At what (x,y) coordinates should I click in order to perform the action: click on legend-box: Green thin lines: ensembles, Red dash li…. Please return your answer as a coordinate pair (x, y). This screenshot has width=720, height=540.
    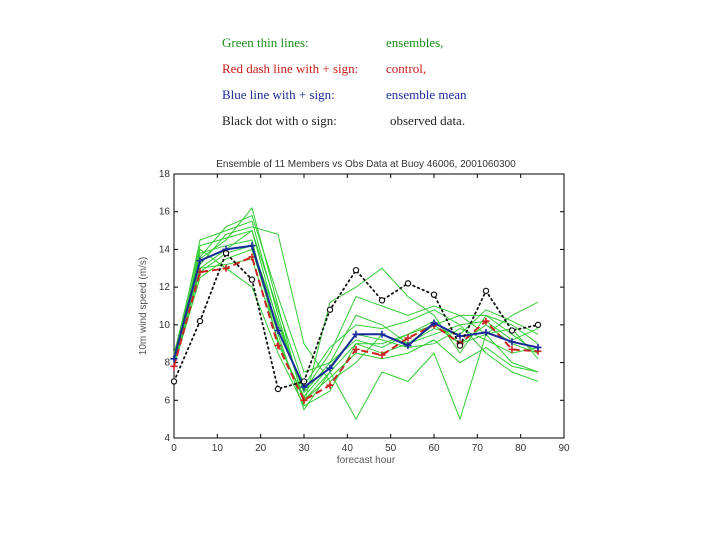
    Looking at the image, I should click on (372, 82).